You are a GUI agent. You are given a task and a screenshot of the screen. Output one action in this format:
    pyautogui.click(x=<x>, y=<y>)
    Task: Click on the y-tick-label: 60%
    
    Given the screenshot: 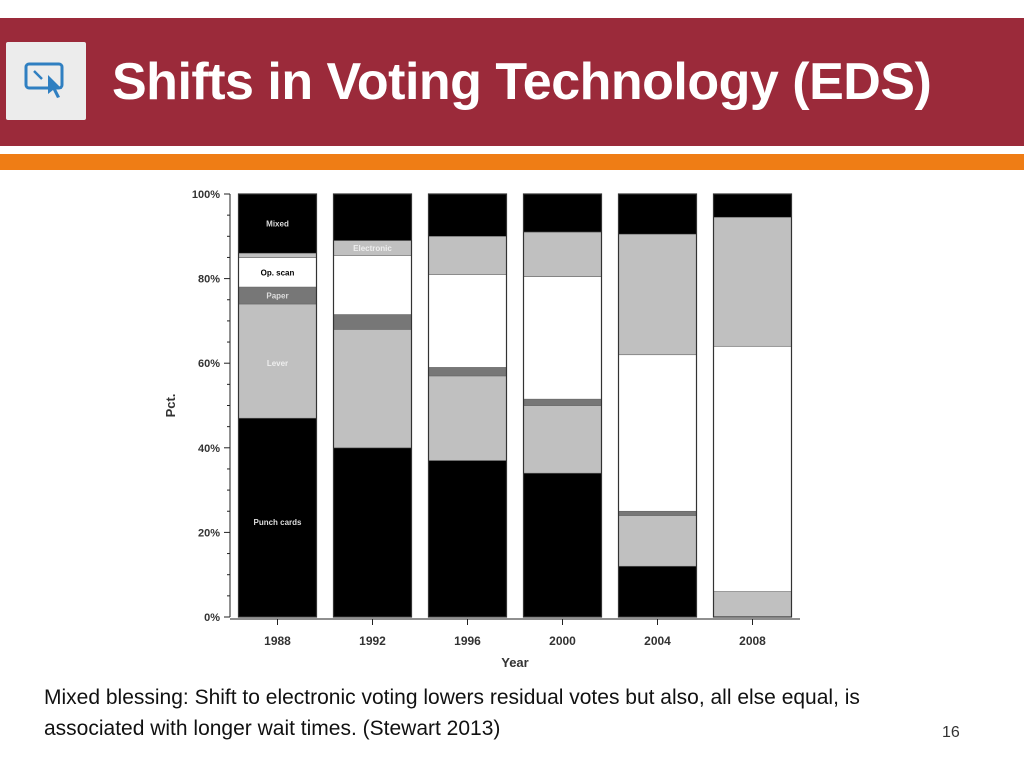 What is the action you would take?
    pyautogui.click(x=209, y=364)
    